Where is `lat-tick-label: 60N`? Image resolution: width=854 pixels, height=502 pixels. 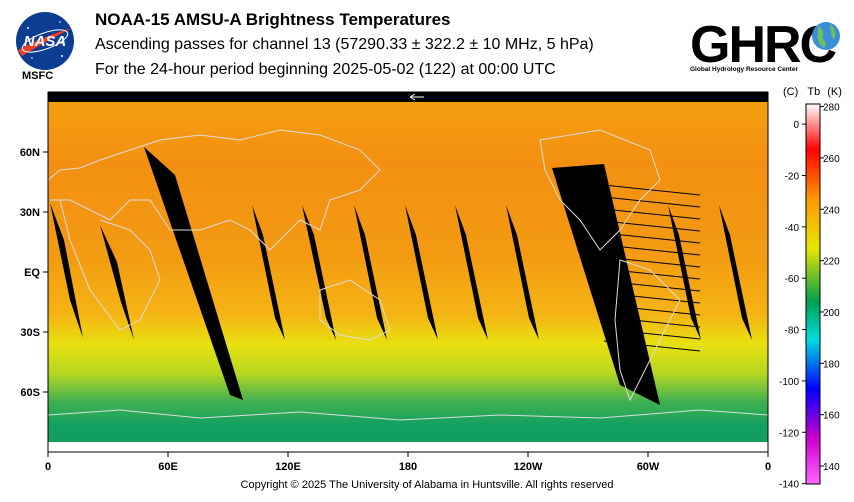 lat-tick-label: 60N is located at coordinates (30, 153).